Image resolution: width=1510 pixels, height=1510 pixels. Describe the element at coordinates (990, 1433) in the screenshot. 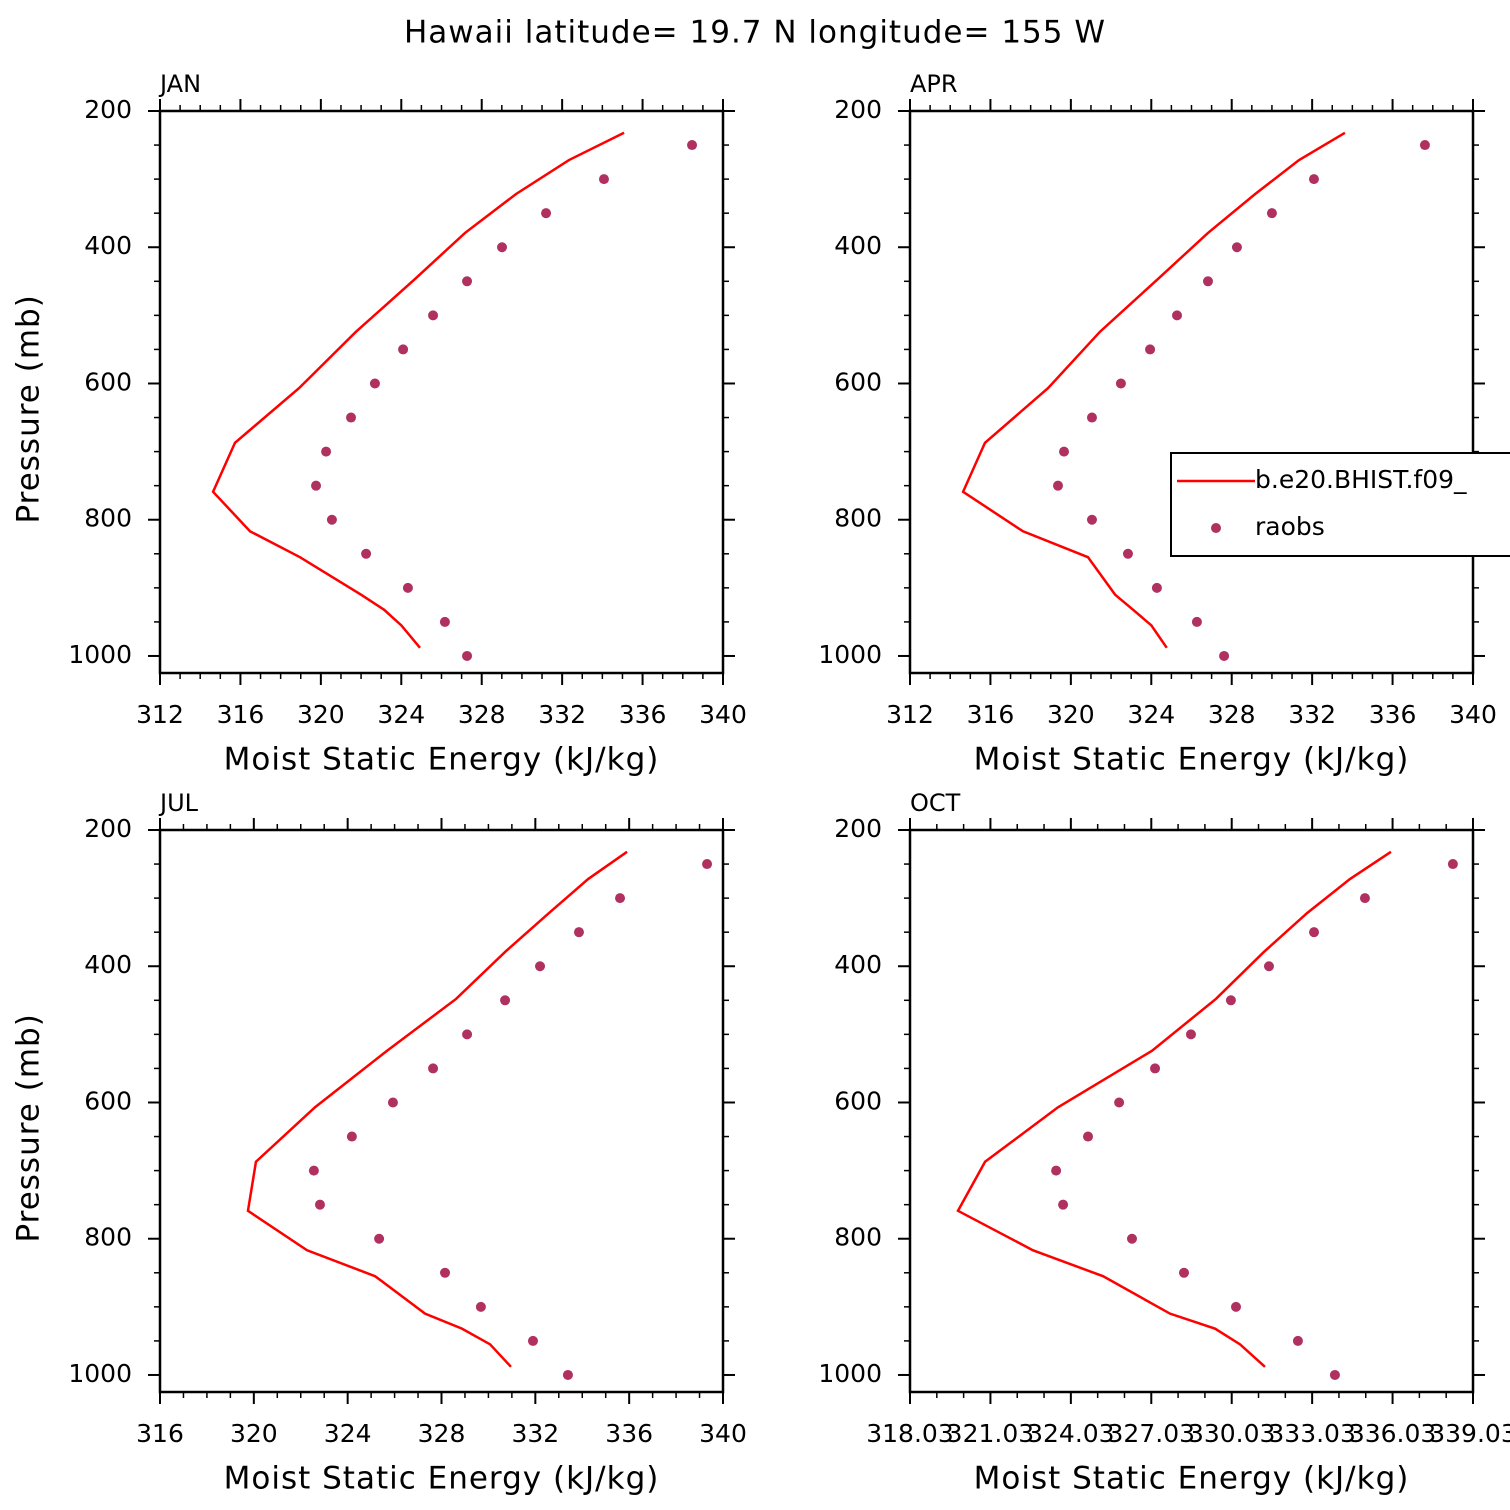

I see `x-tick-label: 321.03` at that location.